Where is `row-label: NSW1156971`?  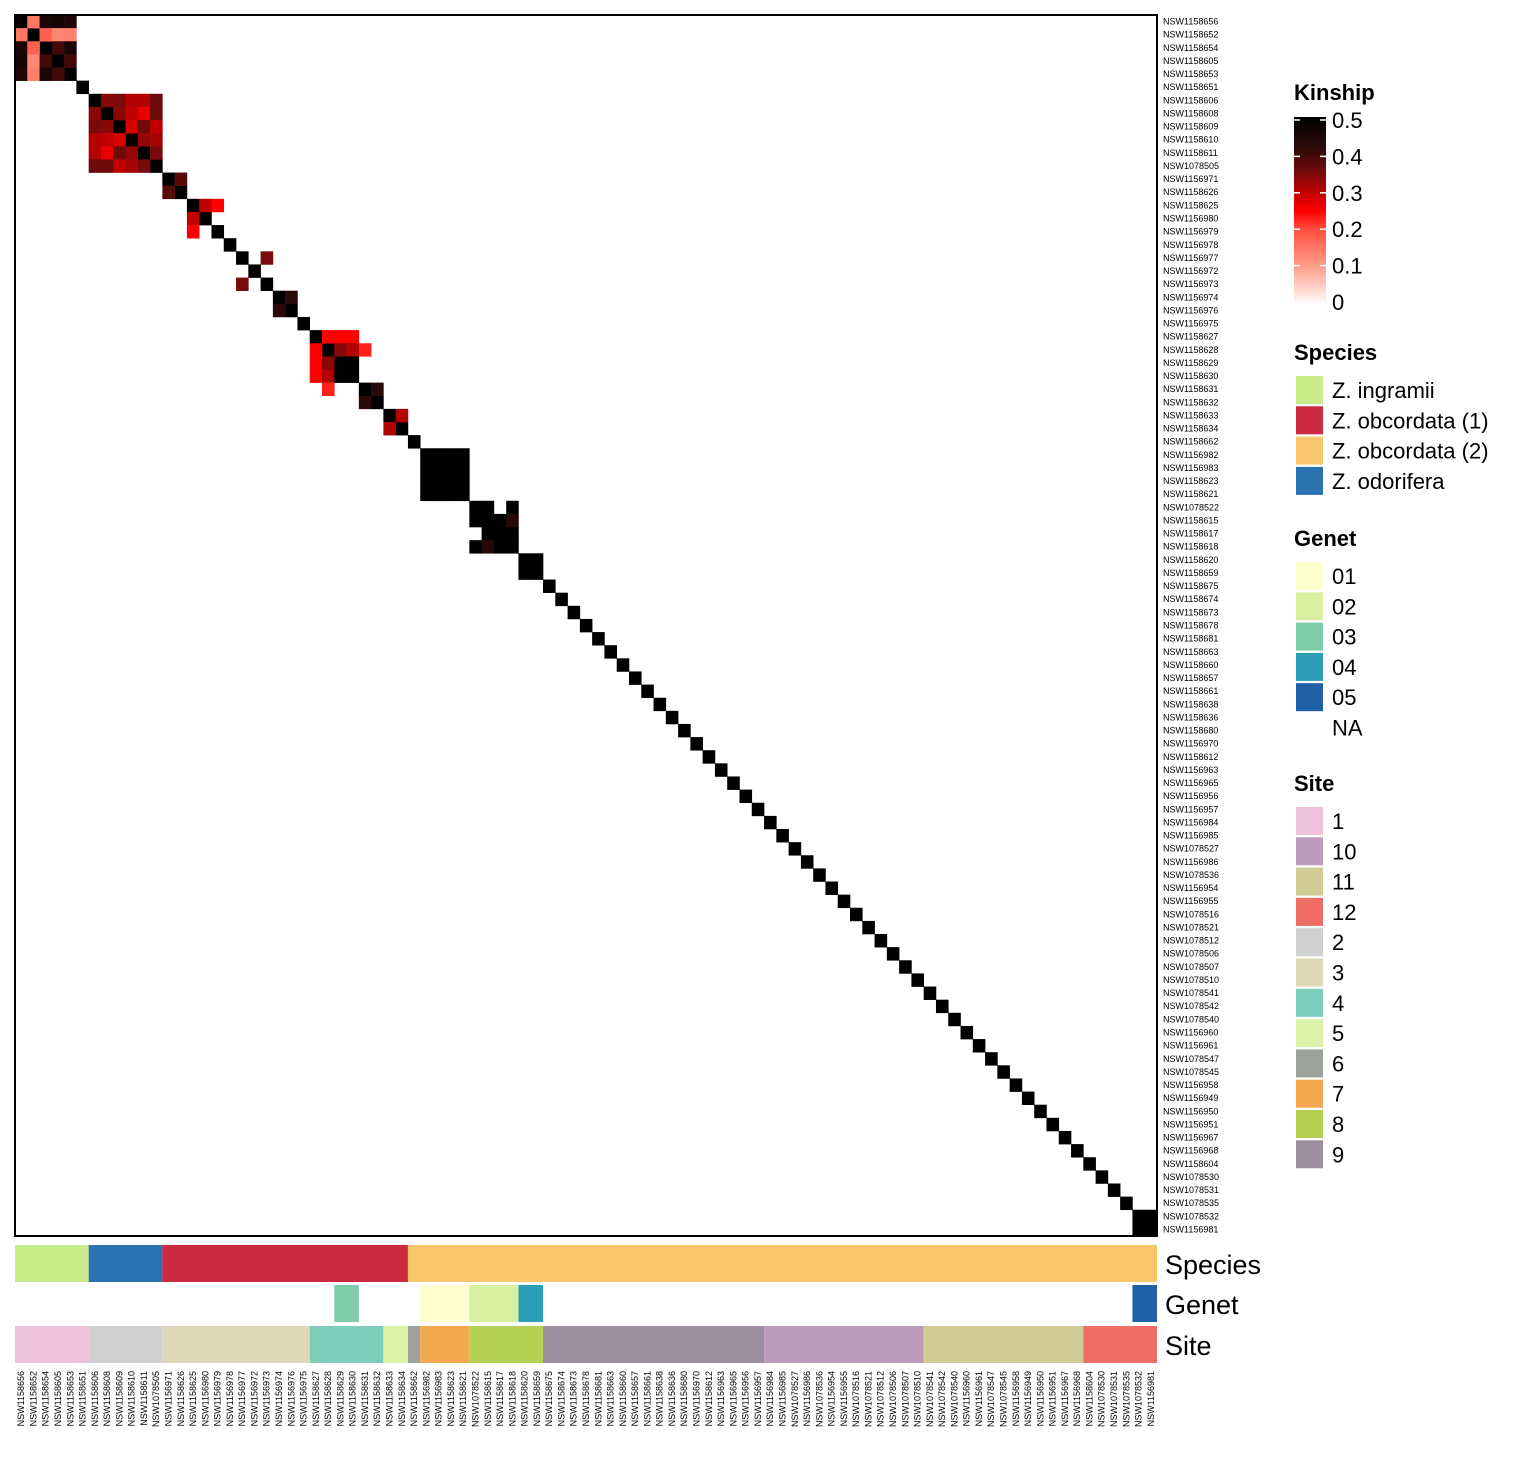 row-label: NSW1156971 is located at coordinates (1190, 179).